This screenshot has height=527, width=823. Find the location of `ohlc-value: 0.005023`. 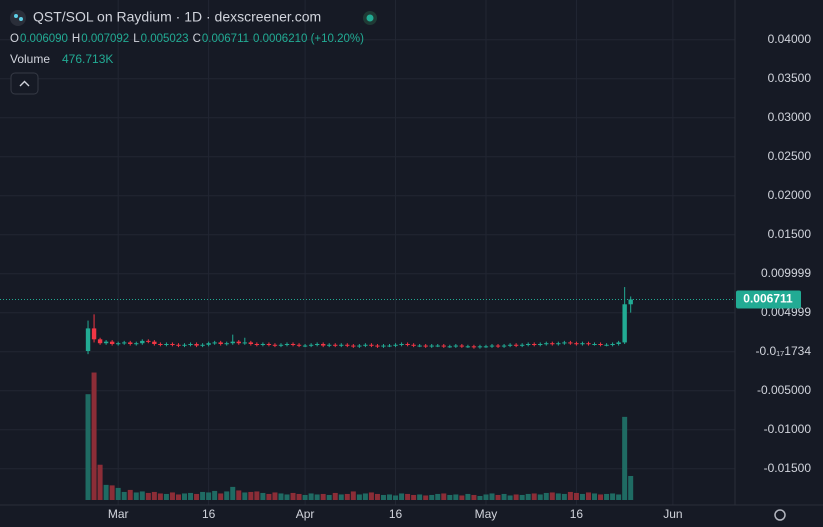

ohlc-value: 0.005023 is located at coordinates (165, 39).